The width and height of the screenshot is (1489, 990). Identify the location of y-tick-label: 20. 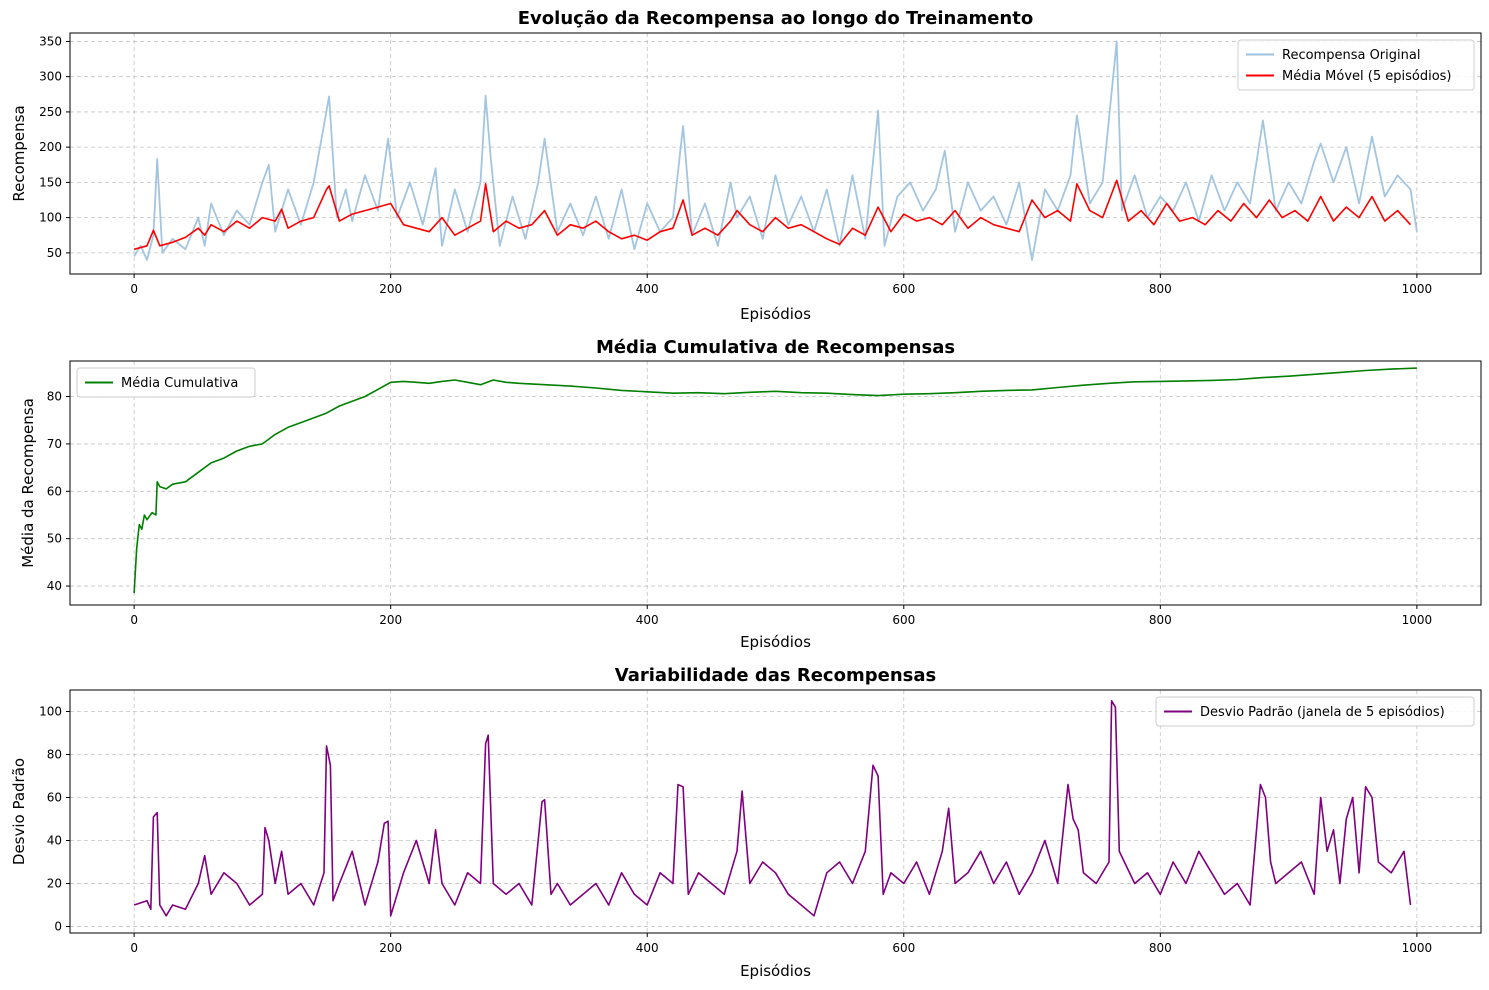
(54, 884).